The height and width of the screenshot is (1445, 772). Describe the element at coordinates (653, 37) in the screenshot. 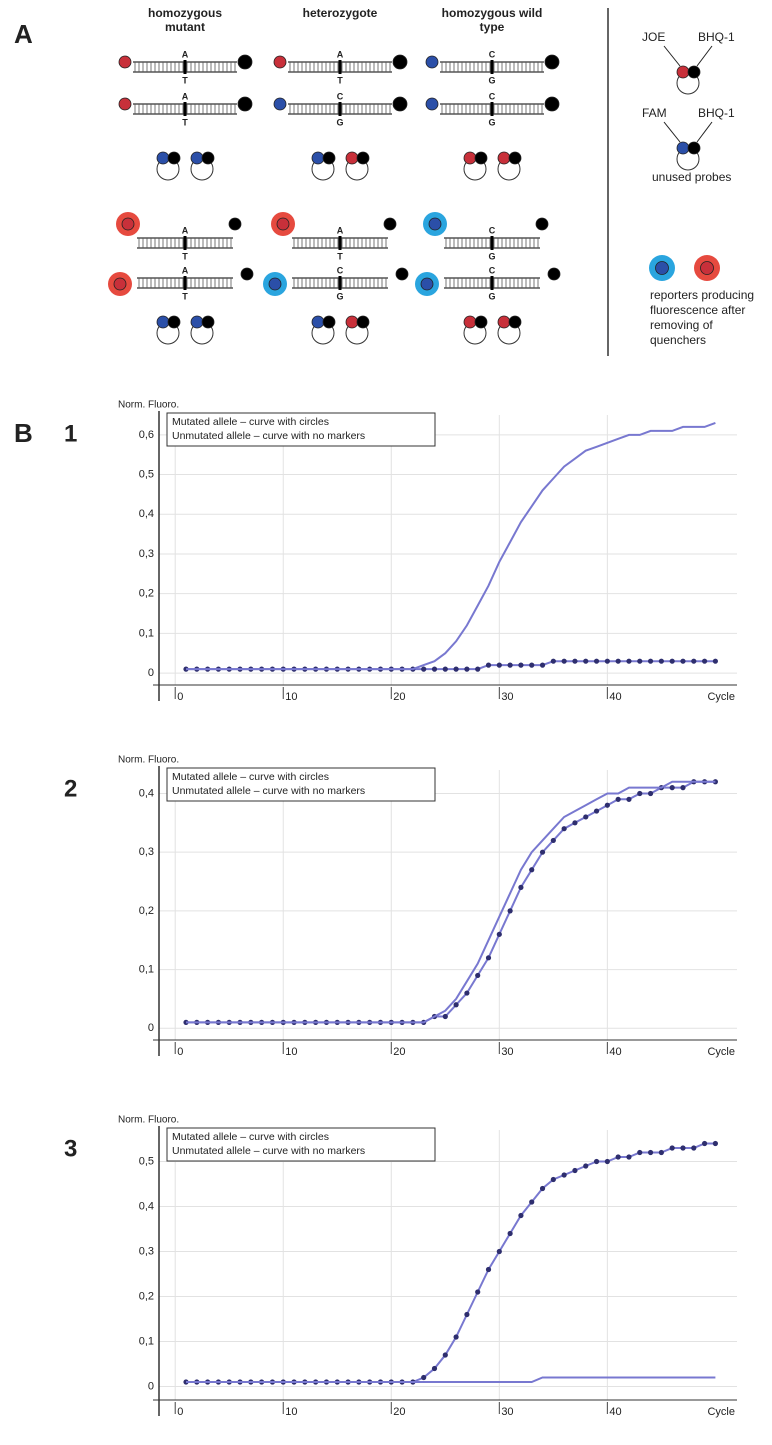

I see `legend-reporter: JOE` at that location.